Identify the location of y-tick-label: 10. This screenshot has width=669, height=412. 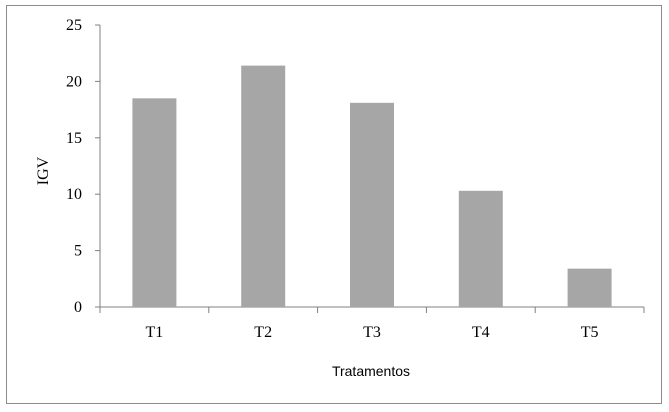
(74, 194).